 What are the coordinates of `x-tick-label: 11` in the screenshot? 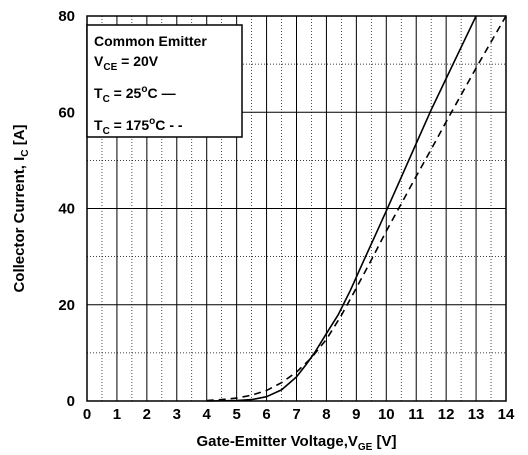 It's located at (416, 414).